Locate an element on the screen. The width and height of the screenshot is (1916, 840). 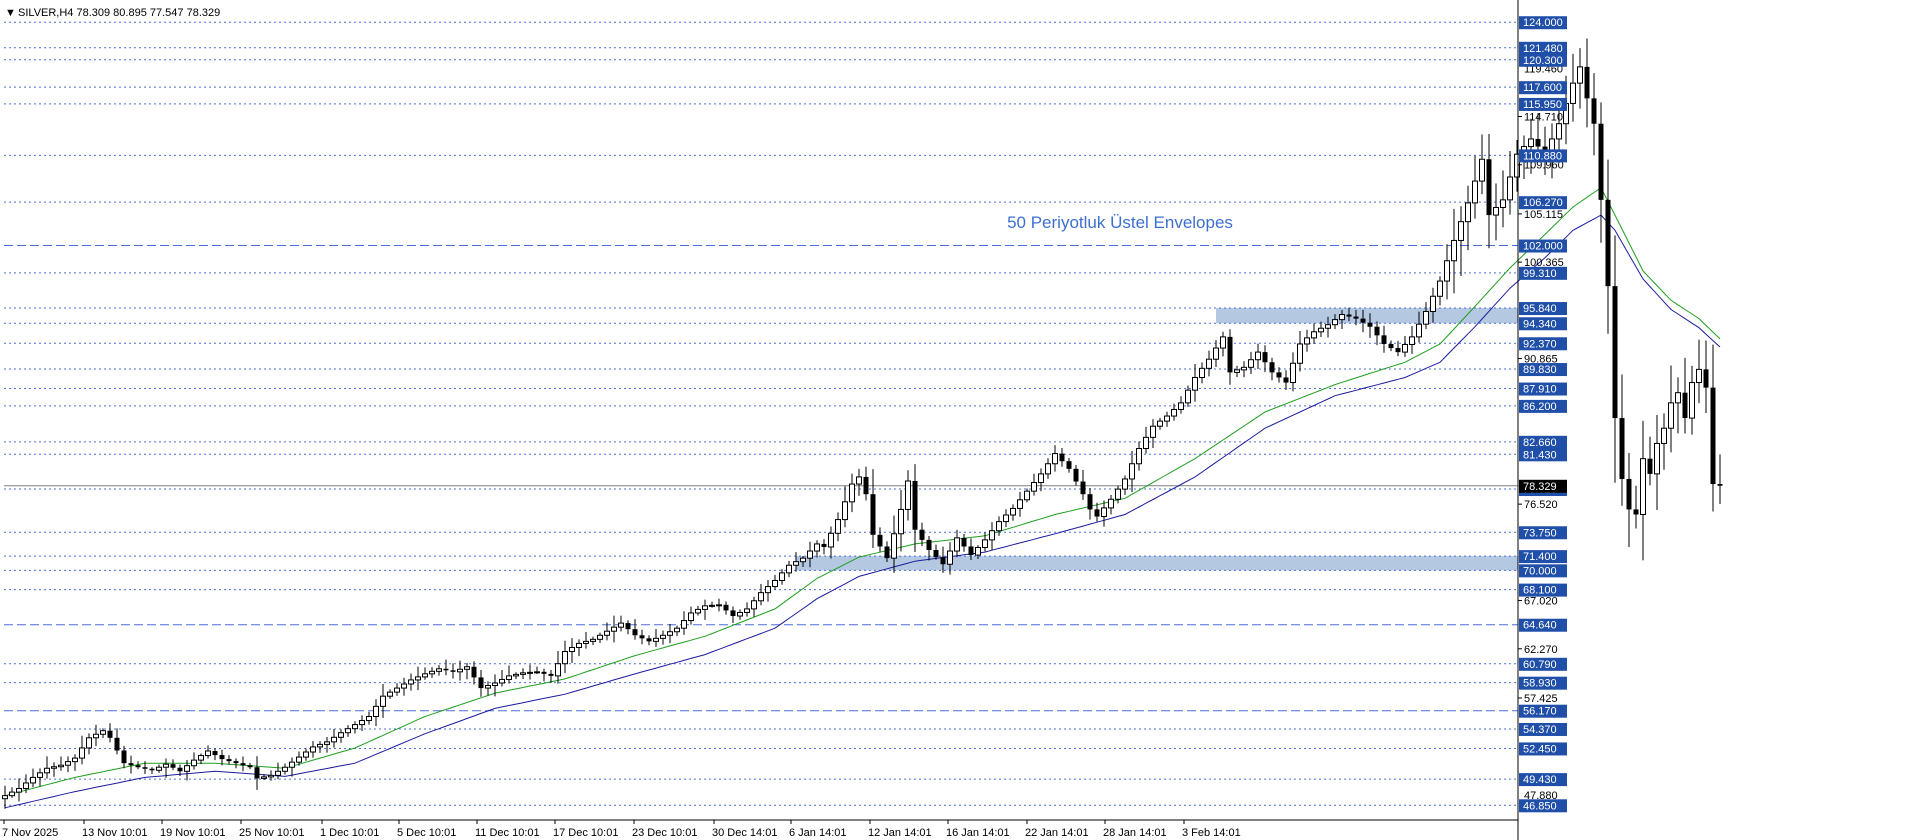
level-price-tag-label: 54.370 is located at coordinates (1540, 730).